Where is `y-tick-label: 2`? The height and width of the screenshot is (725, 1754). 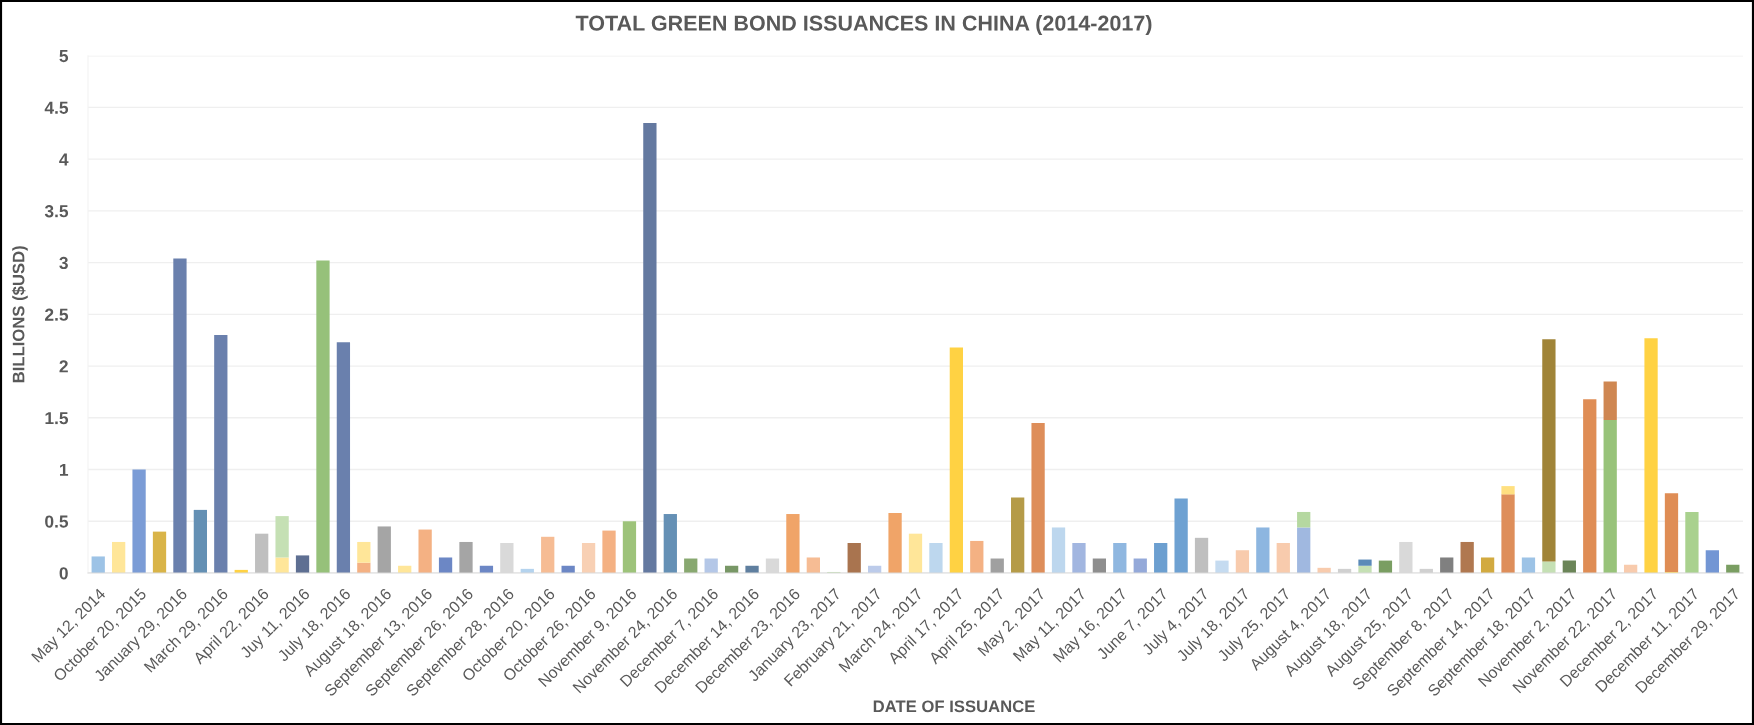
y-tick-label: 2 is located at coordinates (63, 366).